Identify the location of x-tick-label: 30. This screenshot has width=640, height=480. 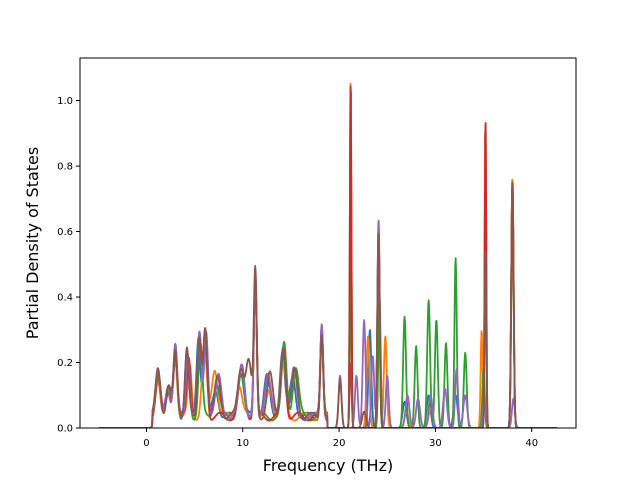
(435, 443).